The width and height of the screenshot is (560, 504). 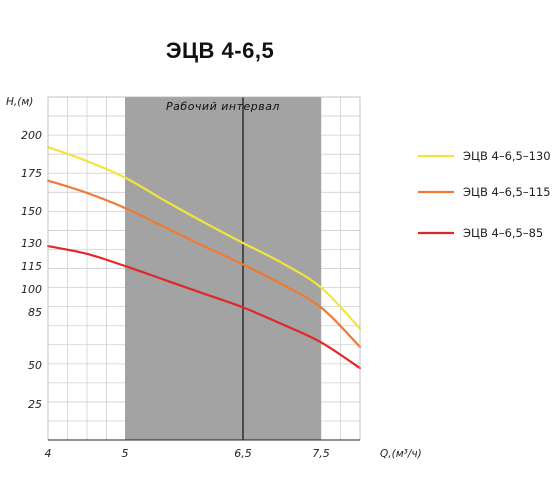 What do you see at coordinates (35, 365) in the screenshot?
I see `y-tick-label: 50` at bounding box center [35, 365].